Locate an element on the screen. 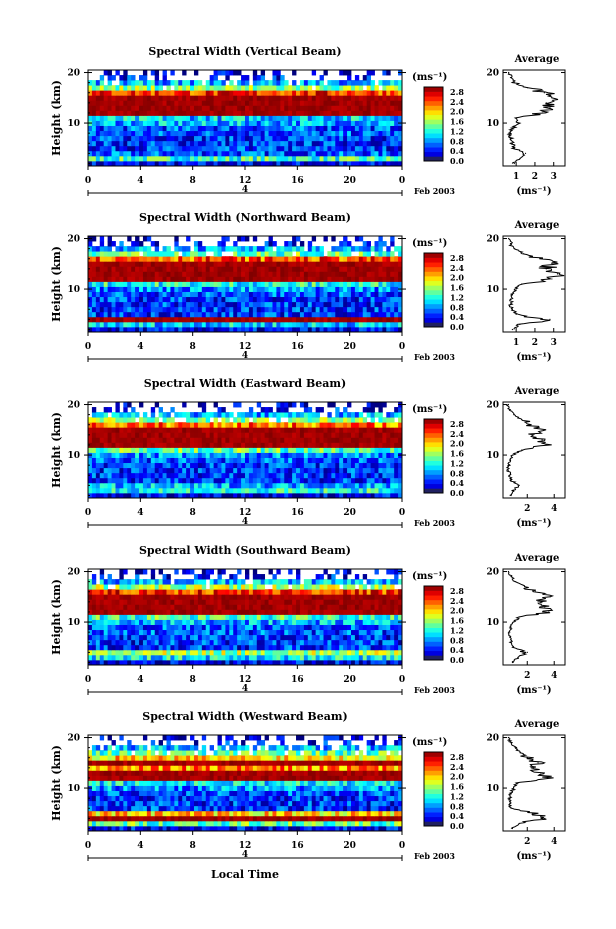 Image resolution: width=616 pixels, height=929 pixels. profile-point is located at coordinates (510, 133).